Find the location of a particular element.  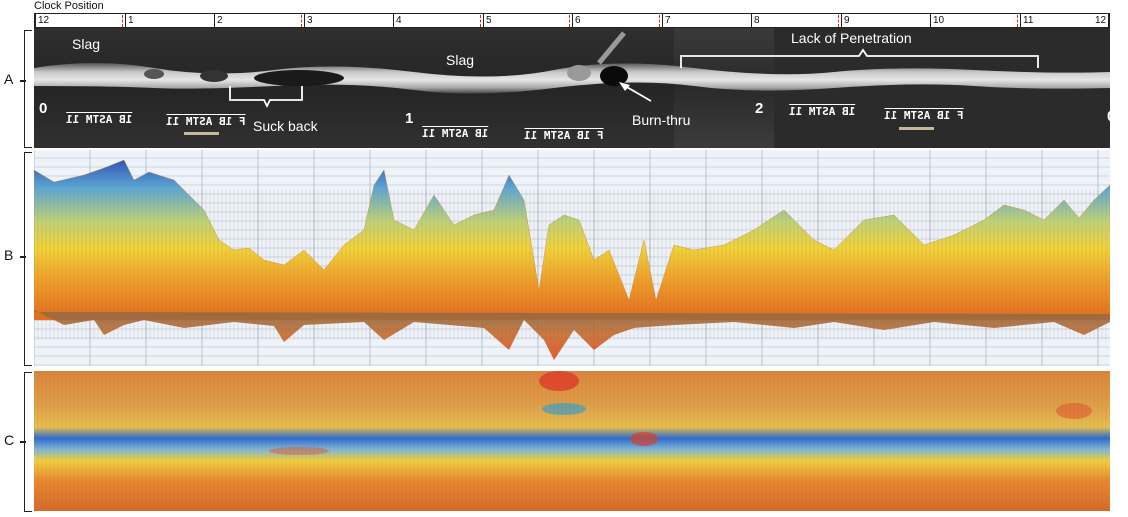

panel-c-tick is located at coordinates (23, 442).